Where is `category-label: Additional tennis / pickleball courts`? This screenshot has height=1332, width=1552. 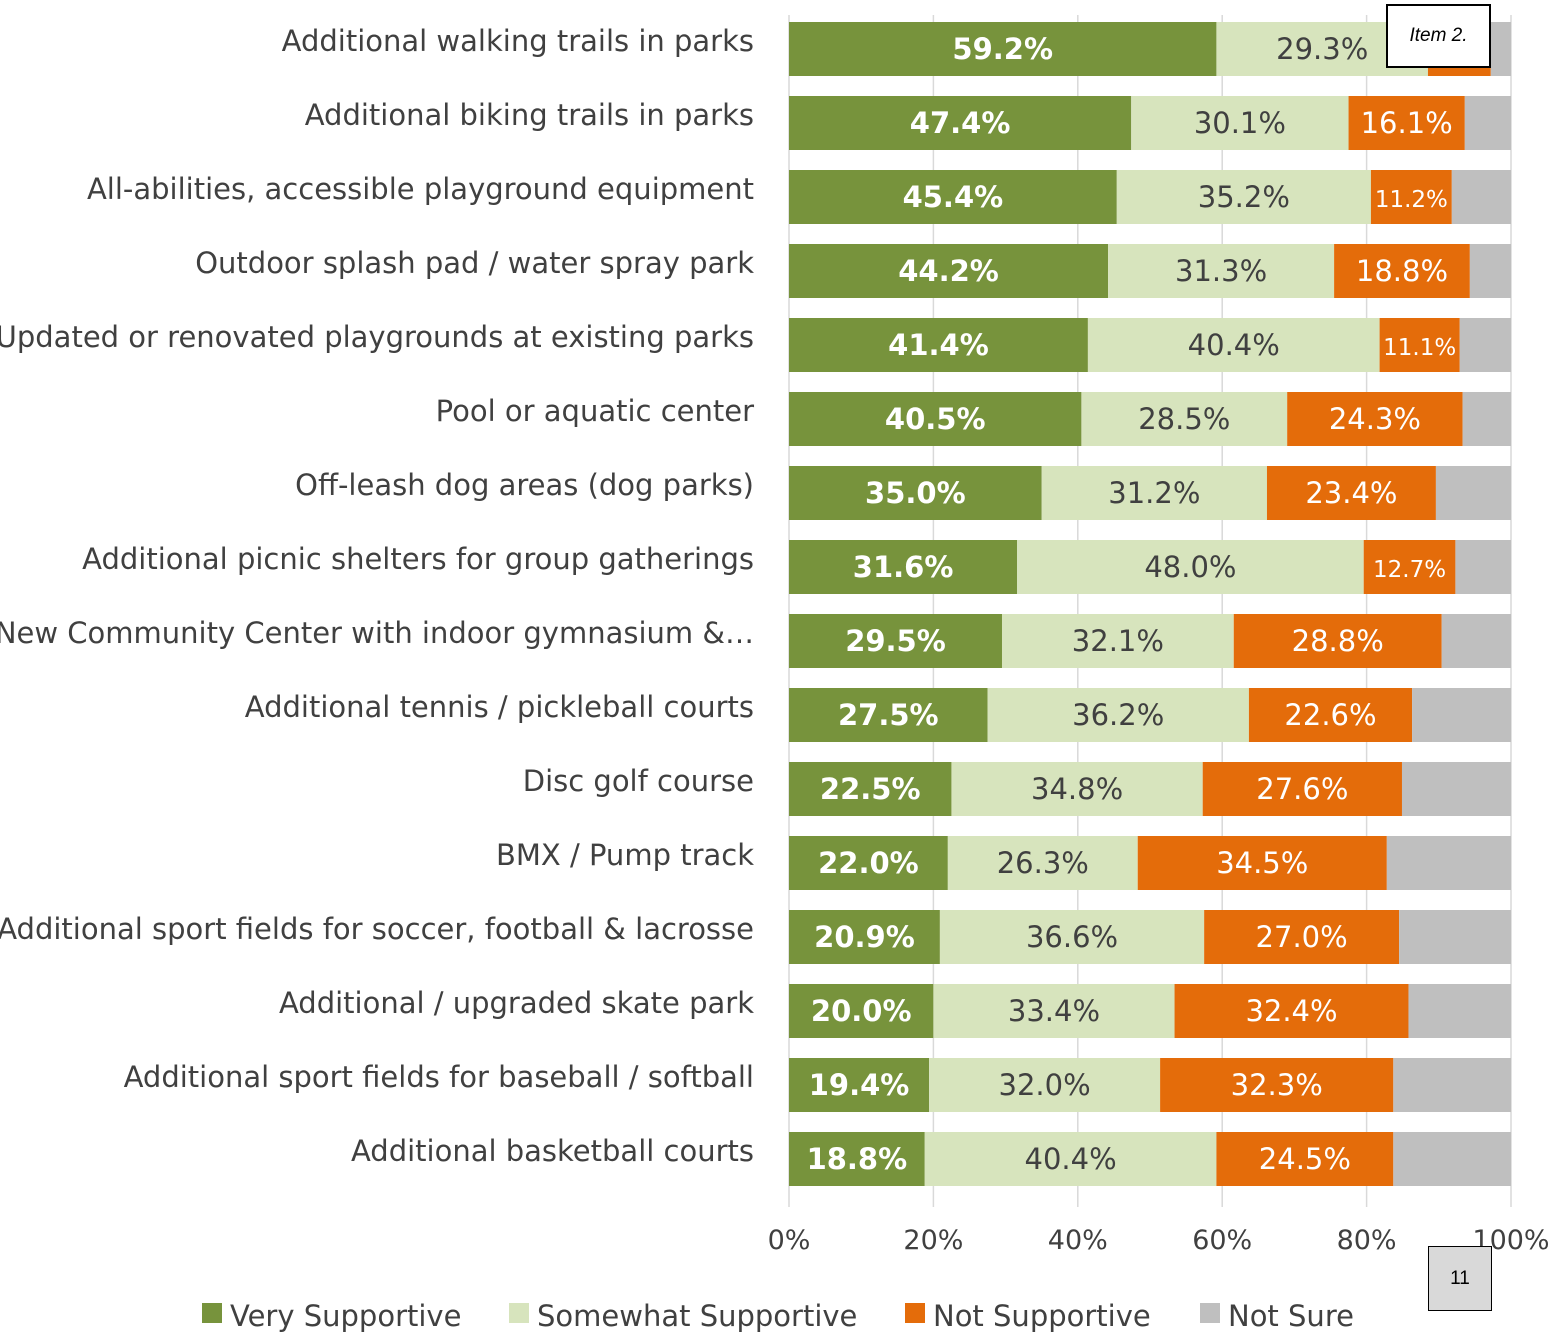 category-label: Additional tennis / pickleball courts is located at coordinates (499, 707).